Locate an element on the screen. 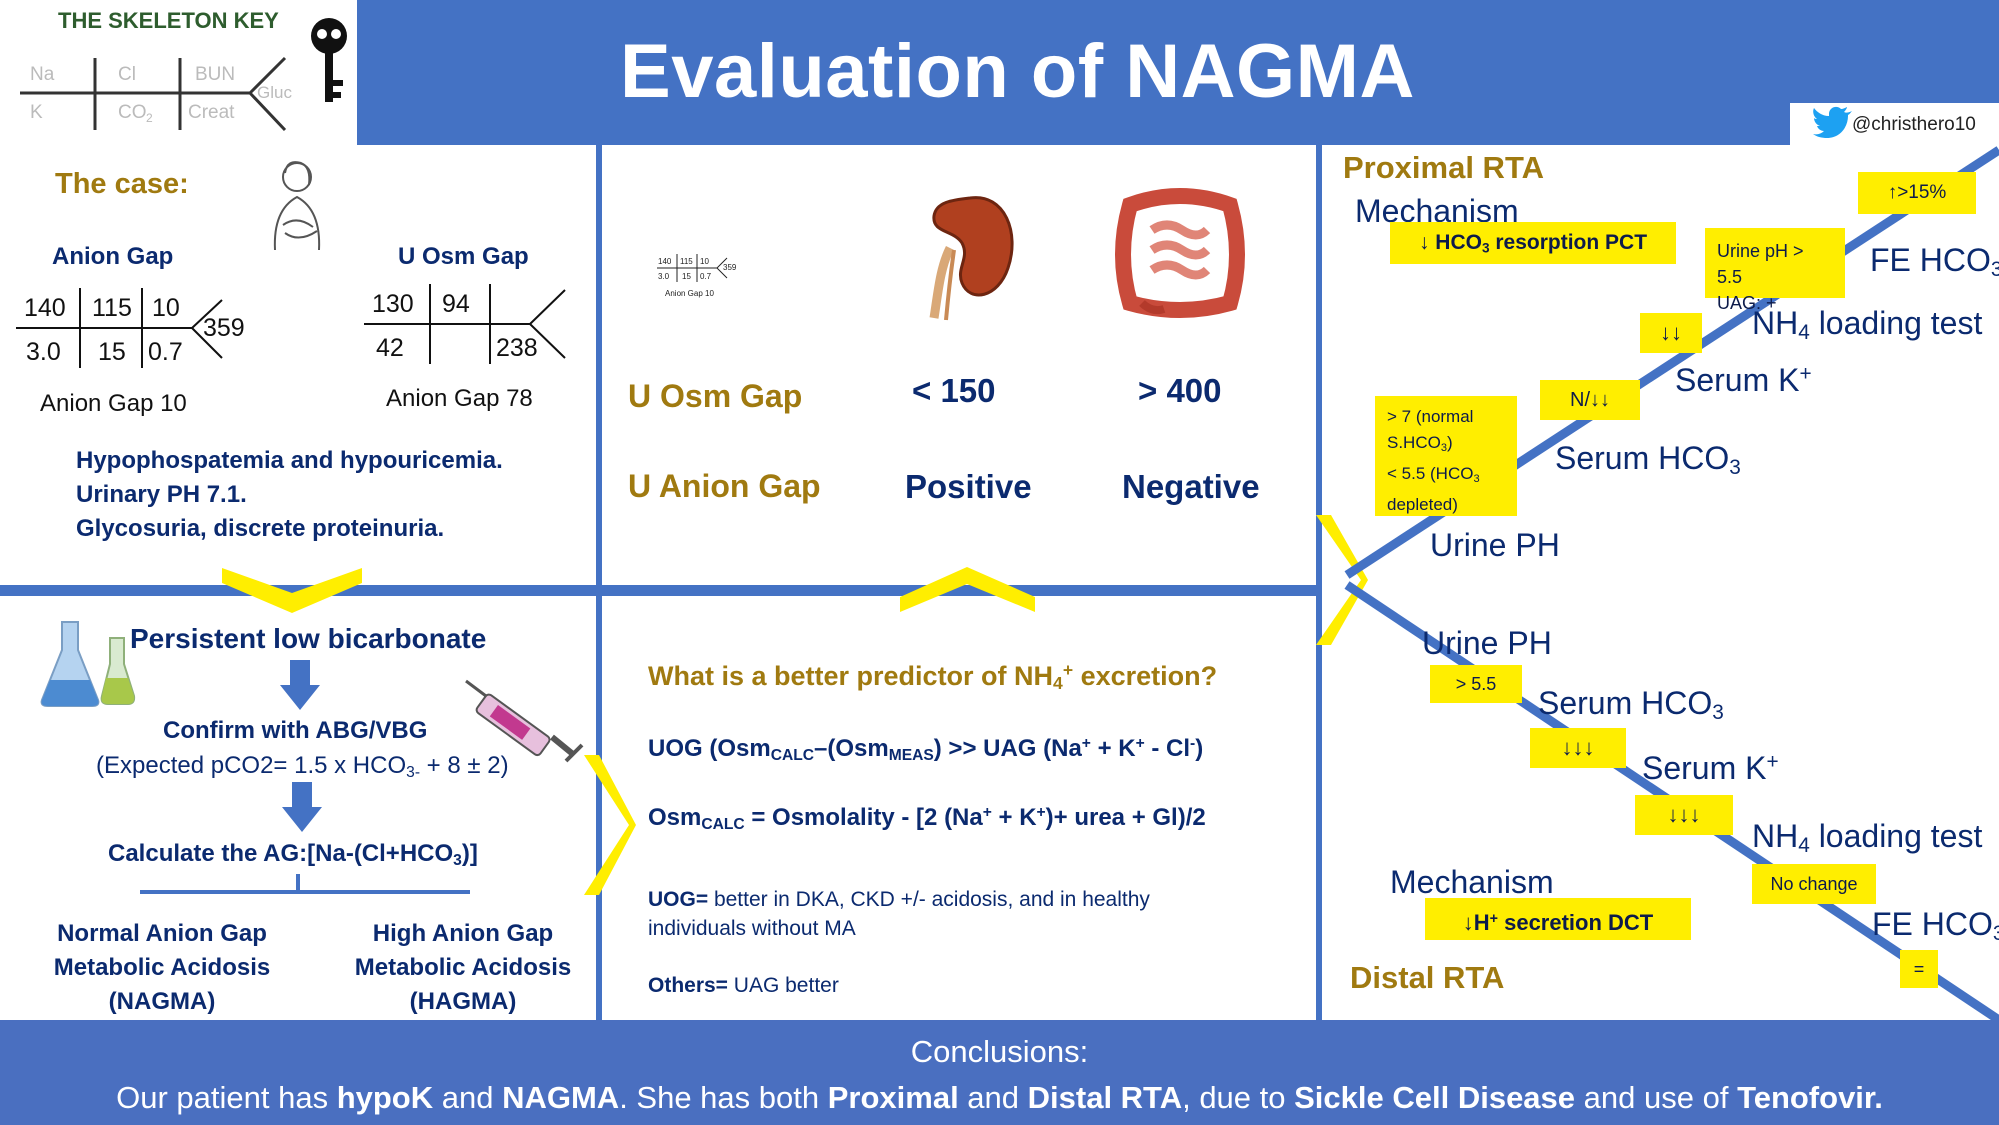 Image resolution: width=1999 pixels, height=1125 pixels. dist-serum-hco3-index: 3 is located at coordinates (1718, 713).